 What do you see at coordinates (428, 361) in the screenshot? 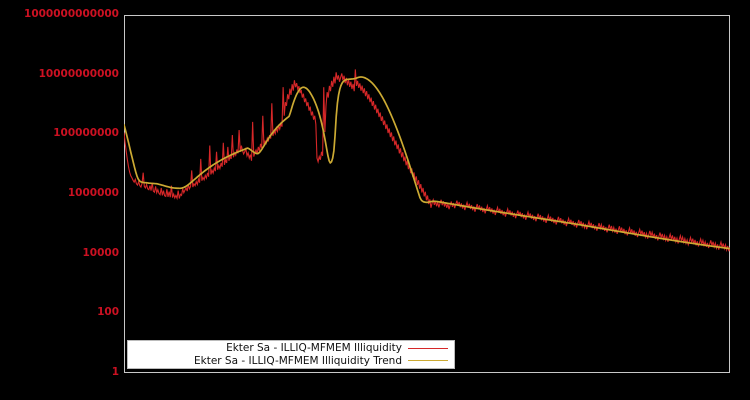
I see `legend-swatch-illiquidity-trend` at bounding box center [428, 361].